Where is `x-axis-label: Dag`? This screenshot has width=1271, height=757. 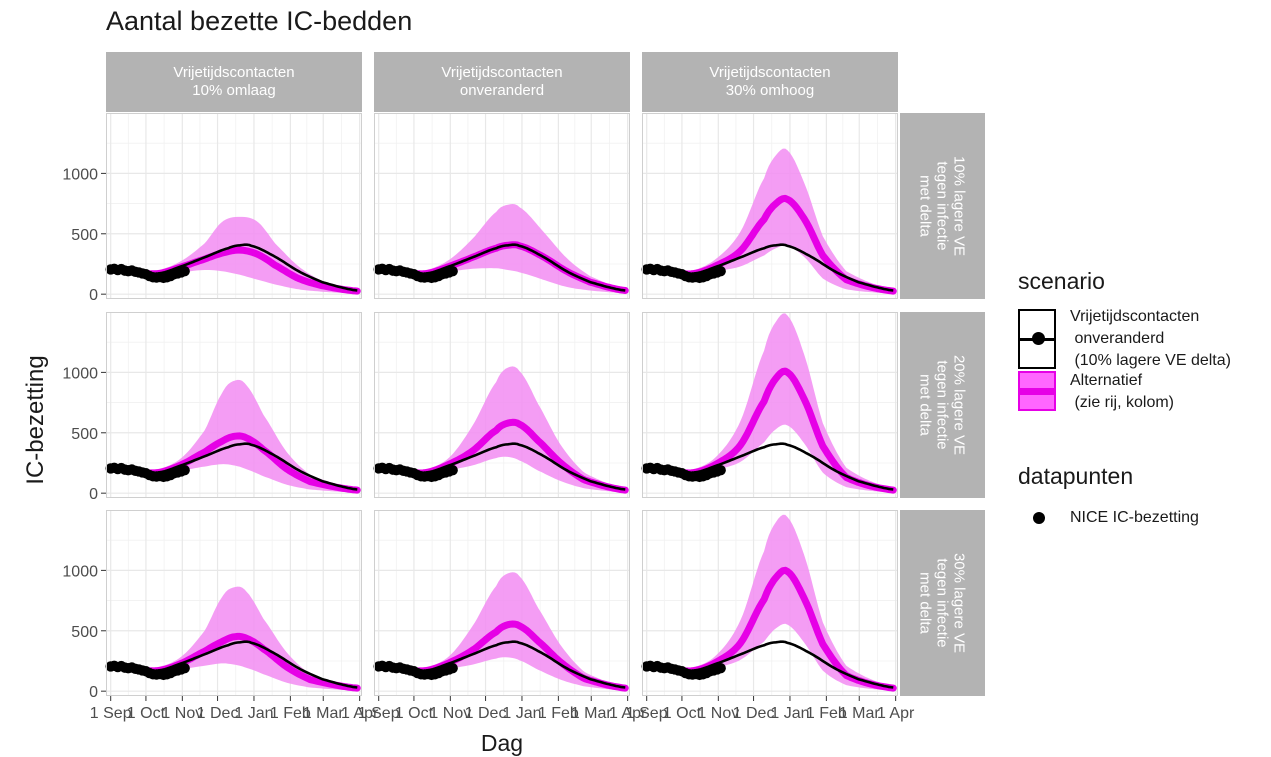 x-axis-label: Dag is located at coordinates (502, 743).